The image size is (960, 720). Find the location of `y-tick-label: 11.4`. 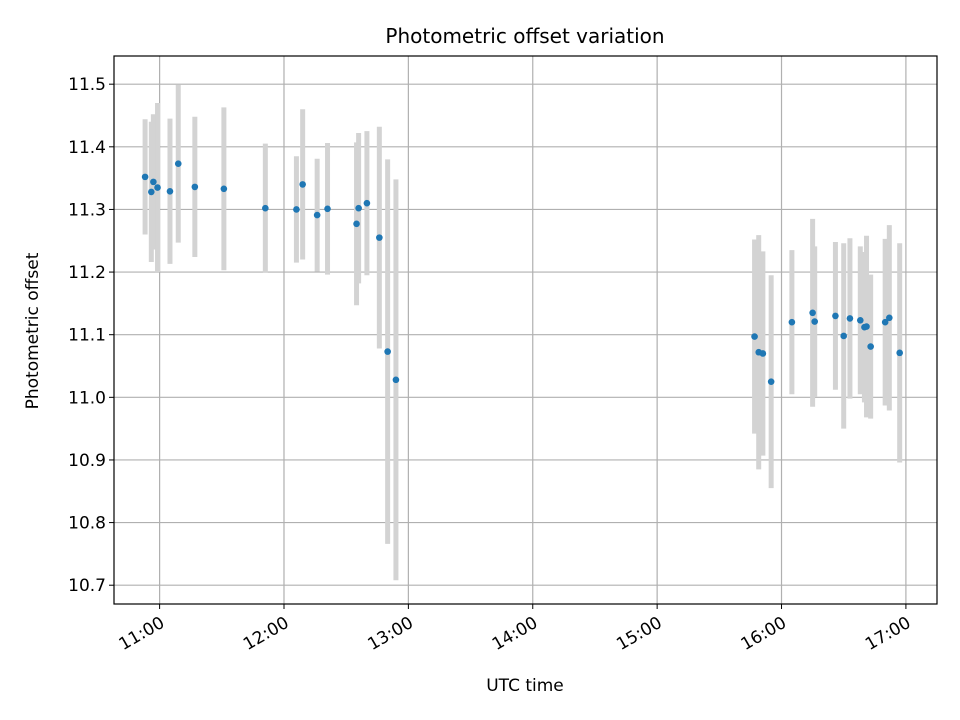

y-tick-label: 11.4 is located at coordinates (87, 148).